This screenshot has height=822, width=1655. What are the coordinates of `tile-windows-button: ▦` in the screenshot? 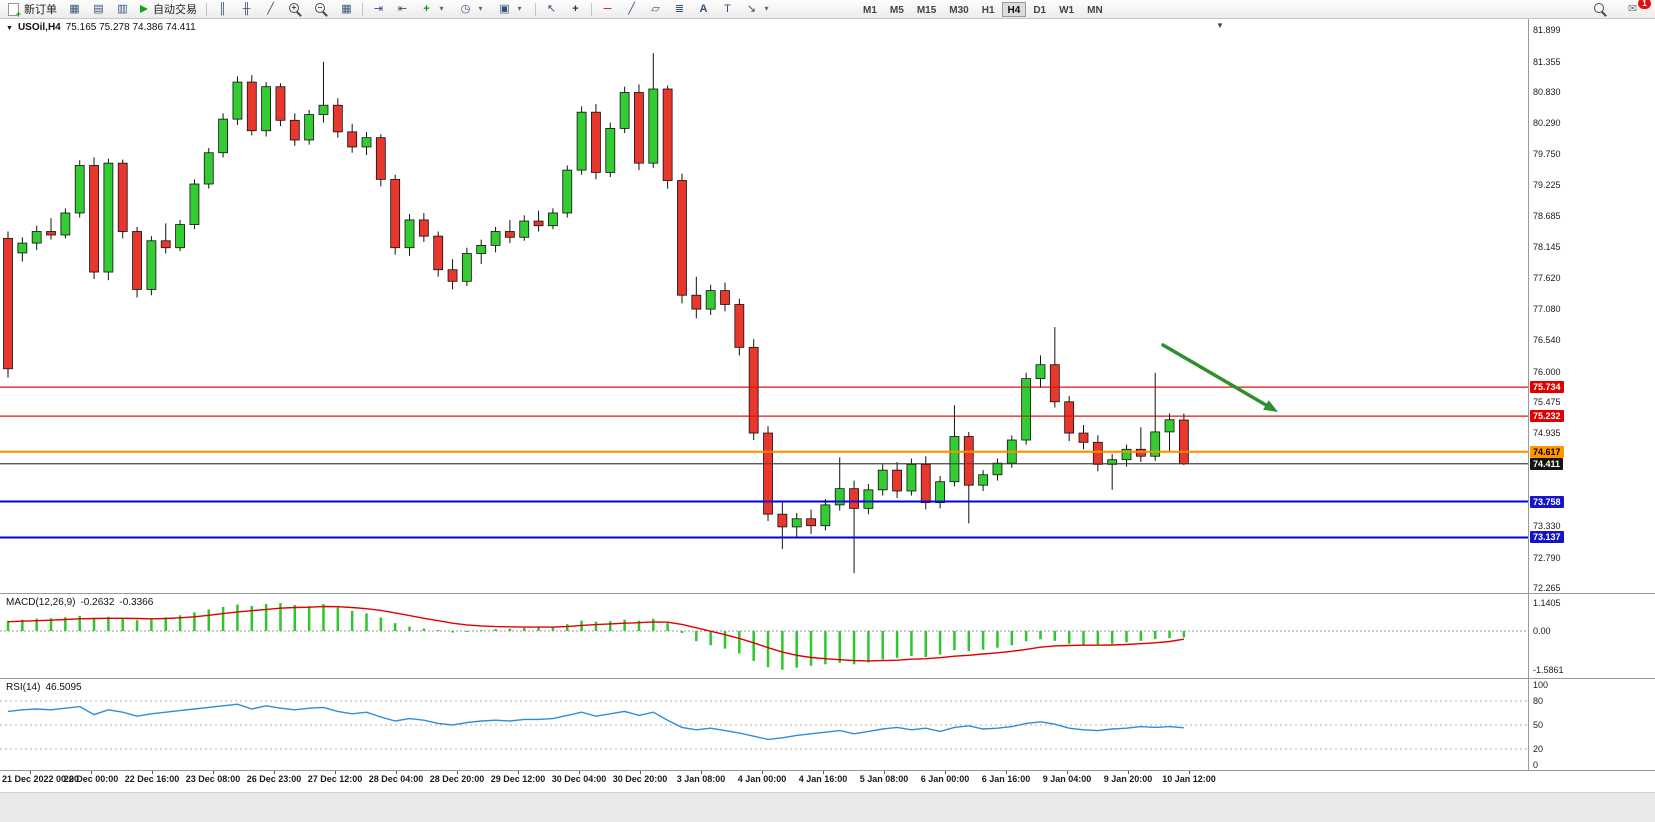 It's located at (346, 9).